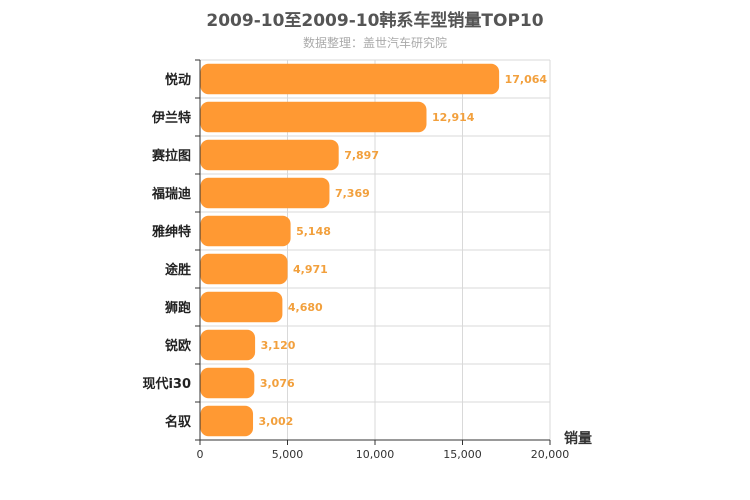 The width and height of the screenshot is (750, 500). I want to click on category-label: 悦动, so click(178, 80).